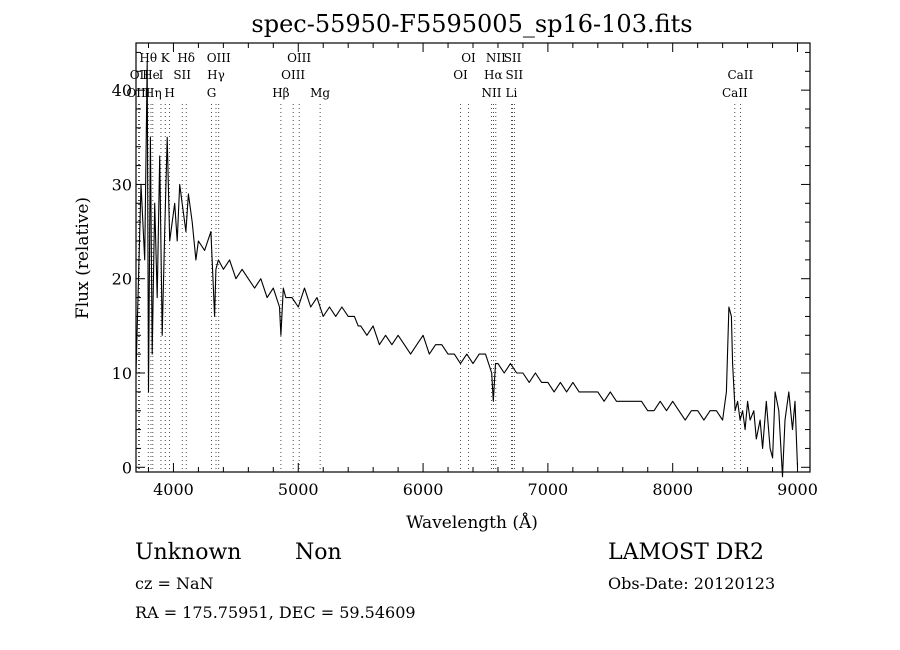  Describe the element at coordinates (83, 258) in the screenshot. I see `y-axis-label: Flux (relative)` at that location.